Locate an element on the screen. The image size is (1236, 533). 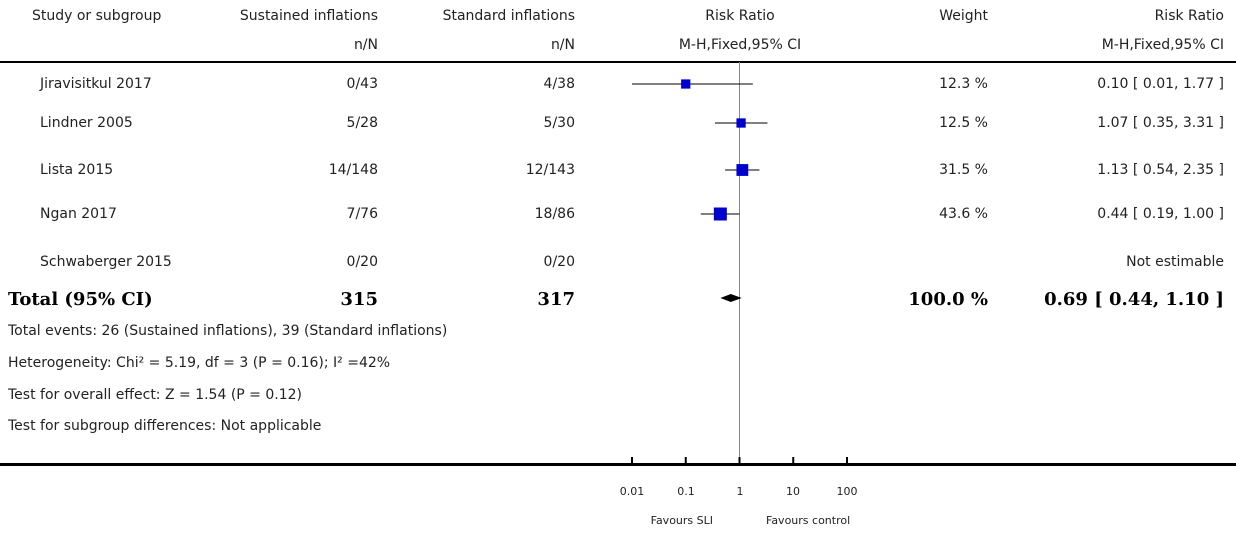
axis-tick-label: 1 is located at coordinates (740, 491).